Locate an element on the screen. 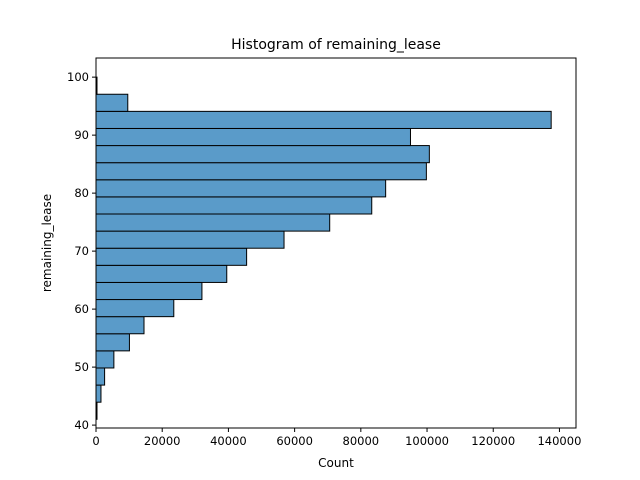 The height and width of the screenshot is (480, 640). x-tick-label: 120000 is located at coordinates (493, 441).